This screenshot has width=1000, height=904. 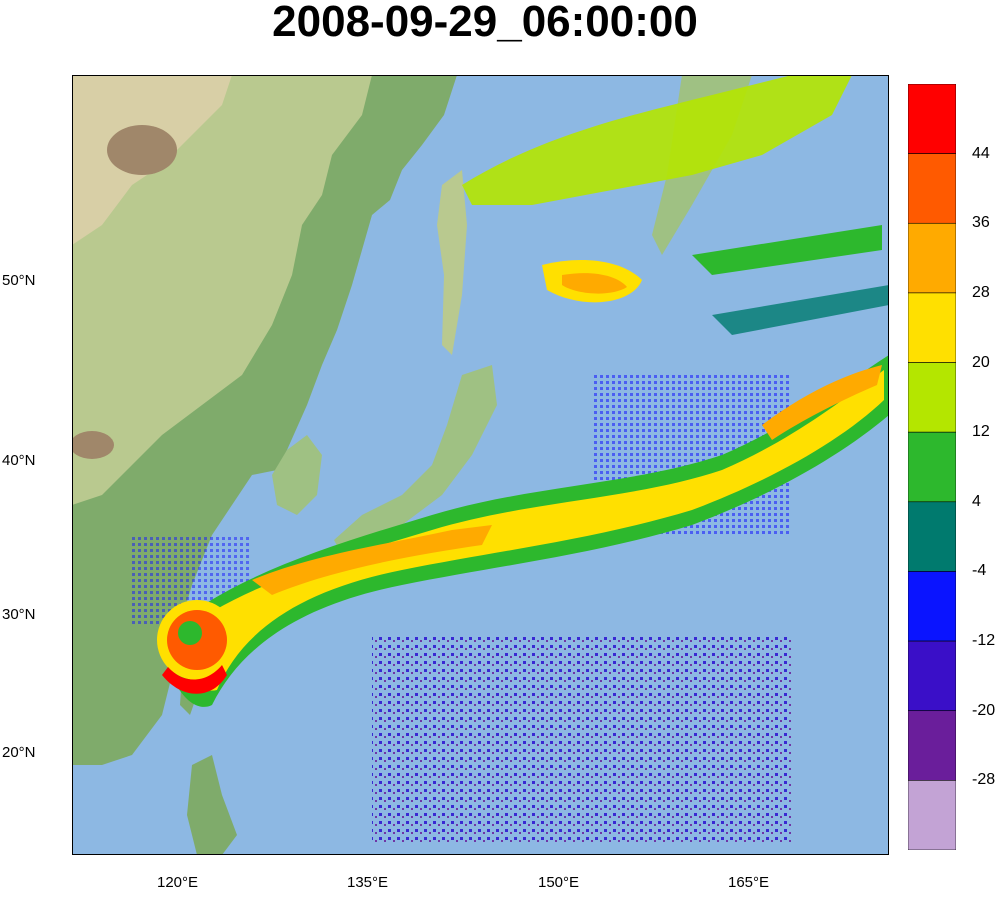 What do you see at coordinates (984, 710) in the screenshot?
I see `colorbar-label: -20` at bounding box center [984, 710].